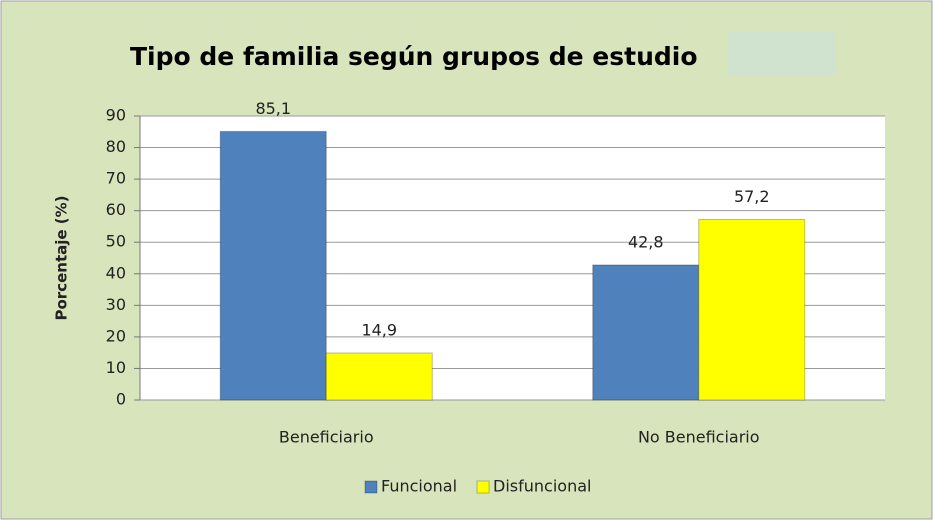 This screenshot has width=933, height=520. Describe the element at coordinates (326, 437) in the screenshot. I see `x-tick-label: Beneficiario` at that location.